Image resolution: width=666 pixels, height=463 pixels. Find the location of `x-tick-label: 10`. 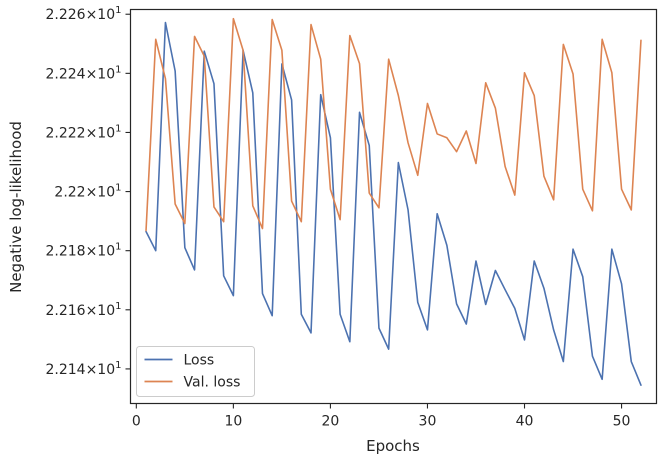

x-tick-label: 10 is located at coordinates (233, 422).